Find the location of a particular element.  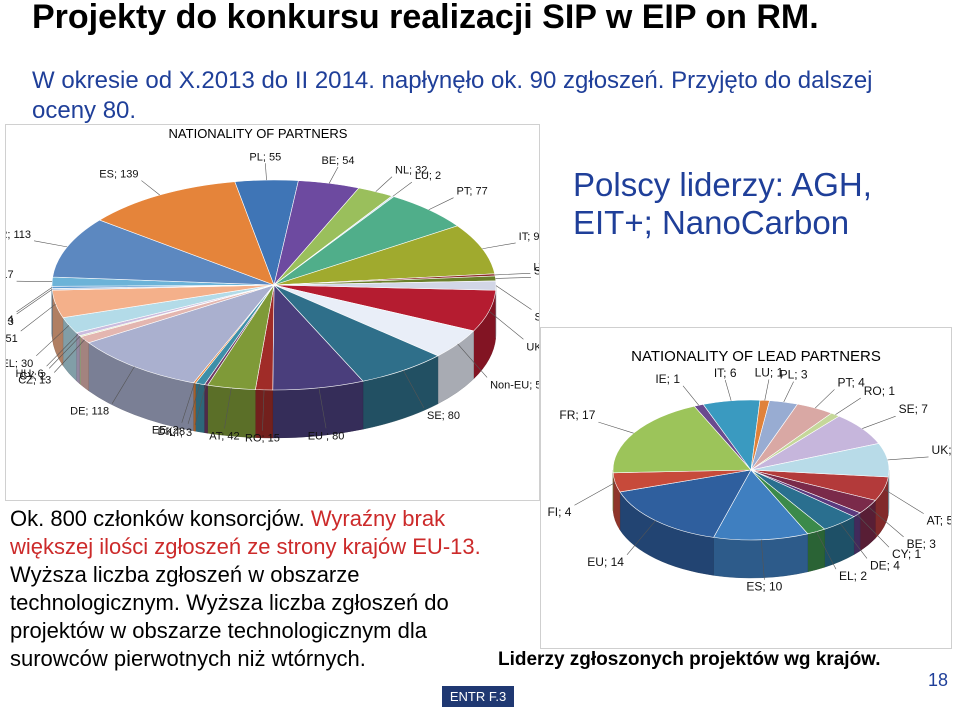

polish-leaders-text: Polscy liderzy: AGH, EIT+; NanoCarbon is located at coordinates (722, 203).